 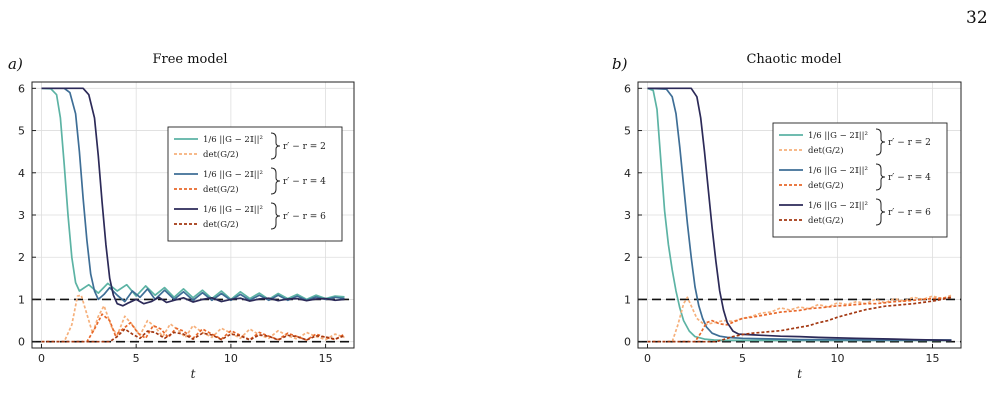 What do you see at coordinates (190, 59) in the screenshot?
I see `panel-a-title: Free model` at bounding box center [190, 59].